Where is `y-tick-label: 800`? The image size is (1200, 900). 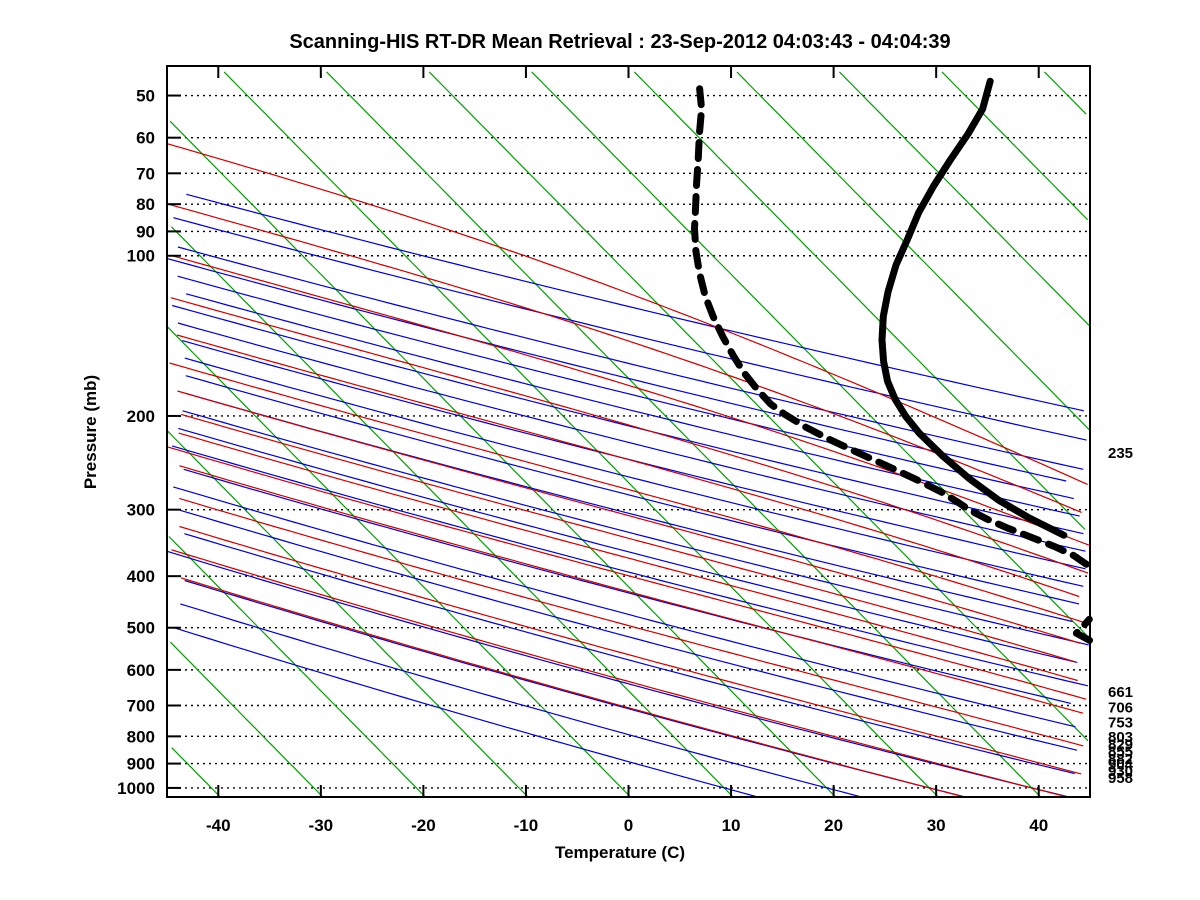
y-tick-label: 800 is located at coordinates (141, 736).